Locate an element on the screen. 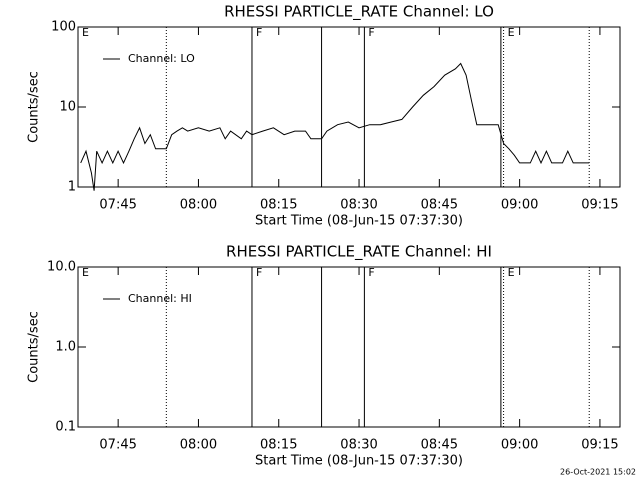 This screenshot has width=640, height=480. chart-title: RHESSI PARTICLE_RATE Channel: LO is located at coordinates (359, 12).